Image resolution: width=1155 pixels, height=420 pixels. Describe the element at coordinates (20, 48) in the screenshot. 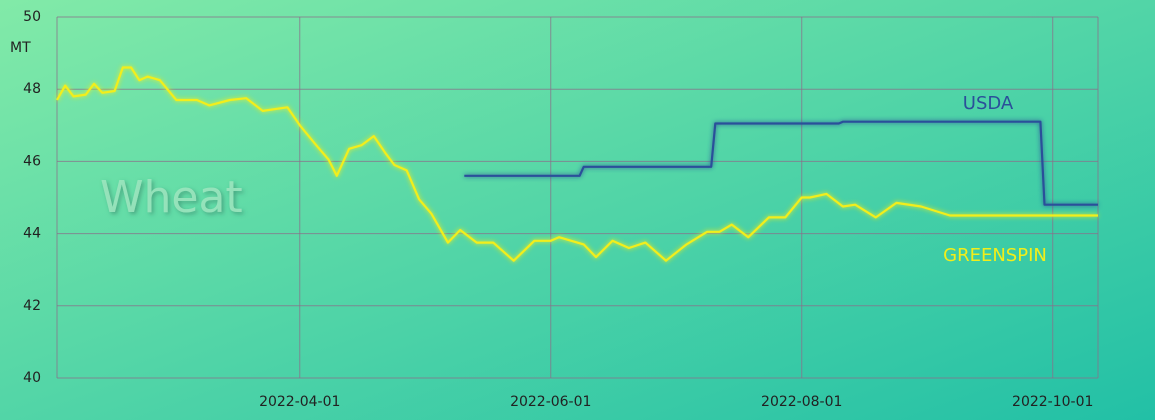

I see `y-axis-label: MT` at that location.